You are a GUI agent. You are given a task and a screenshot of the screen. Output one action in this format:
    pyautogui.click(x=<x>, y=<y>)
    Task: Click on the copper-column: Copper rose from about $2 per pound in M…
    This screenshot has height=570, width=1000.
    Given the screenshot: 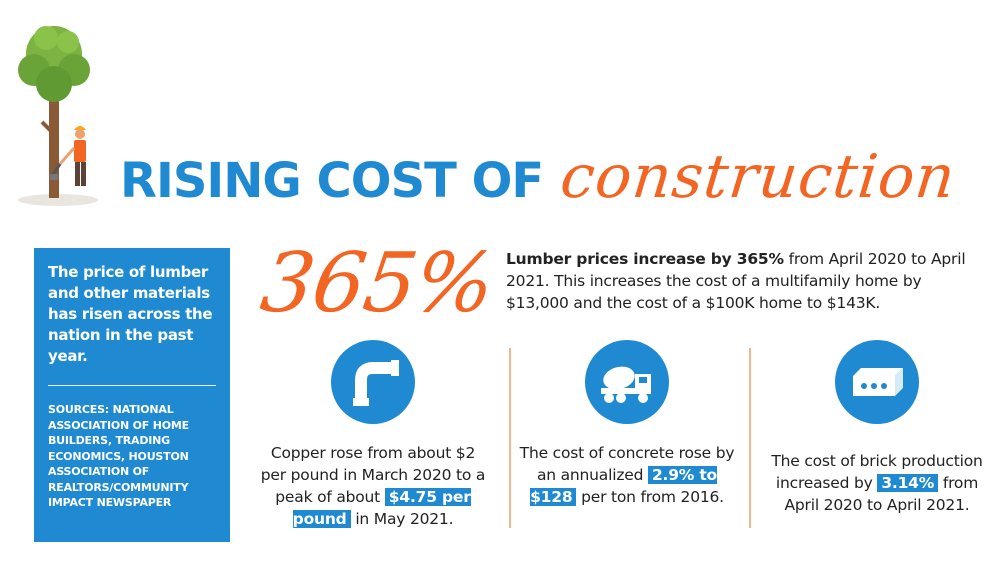 What is the action you would take?
    pyautogui.click(x=373, y=435)
    